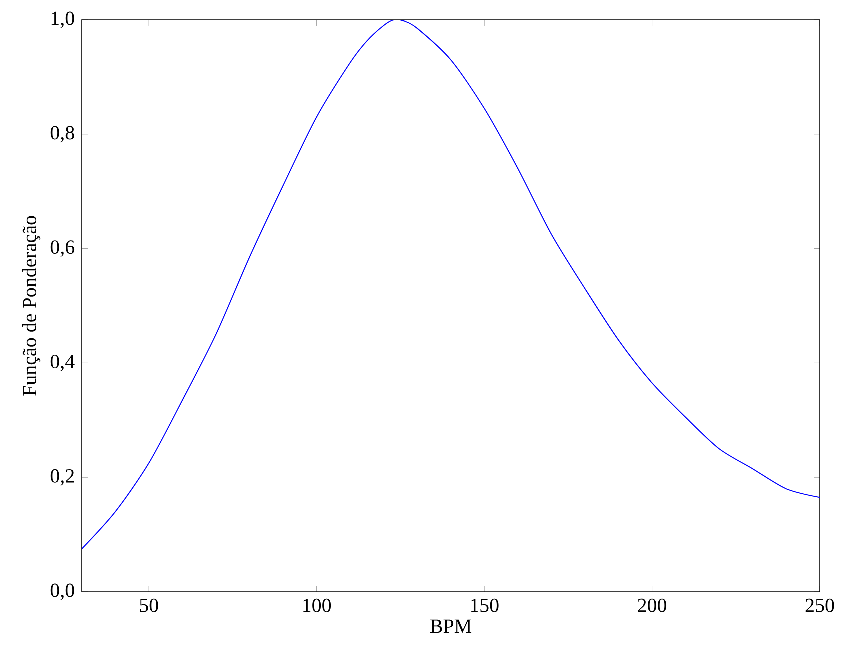 The image size is (842, 647). Describe the element at coordinates (62, 592) in the screenshot. I see `y-tick-label: 0,0` at that location.